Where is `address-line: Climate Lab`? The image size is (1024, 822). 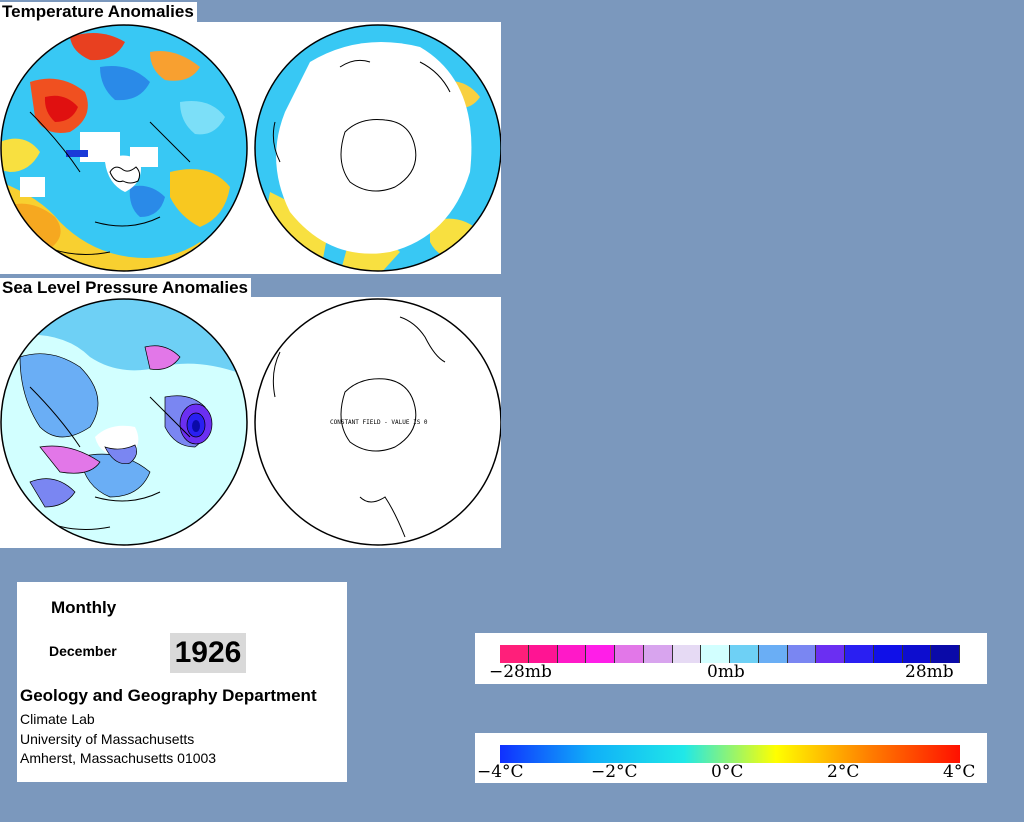
address-line: Climate Lab is located at coordinates (57, 719).